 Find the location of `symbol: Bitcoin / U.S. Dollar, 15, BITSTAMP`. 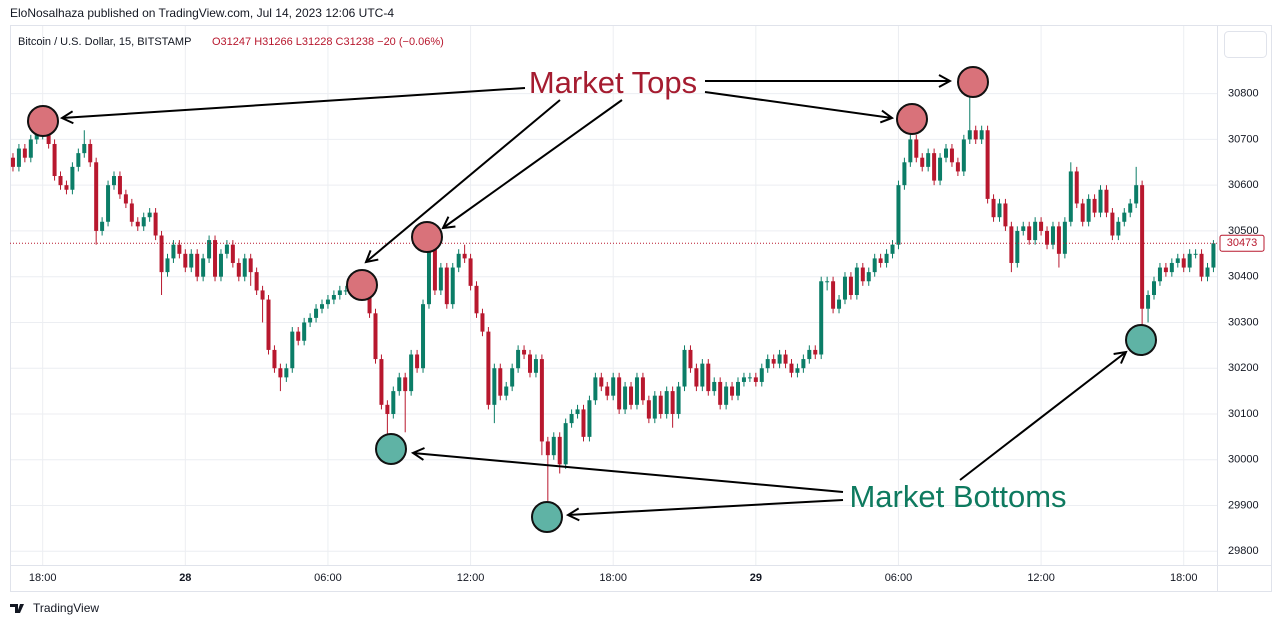

symbol: Bitcoin / U.S. Dollar, 15, BITSTAMP is located at coordinates (104, 42).